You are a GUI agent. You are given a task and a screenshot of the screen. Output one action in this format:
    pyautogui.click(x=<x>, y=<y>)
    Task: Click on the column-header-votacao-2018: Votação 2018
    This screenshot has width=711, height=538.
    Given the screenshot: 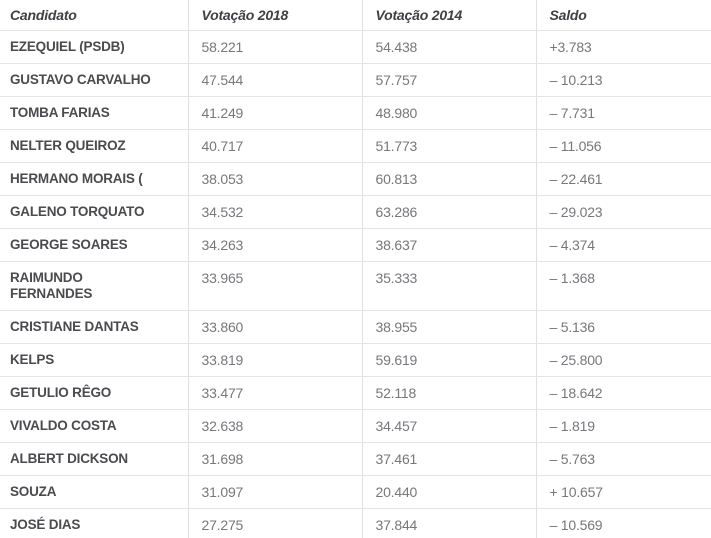 What is the action you would take?
    pyautogui.click(x=274, y=15)
    